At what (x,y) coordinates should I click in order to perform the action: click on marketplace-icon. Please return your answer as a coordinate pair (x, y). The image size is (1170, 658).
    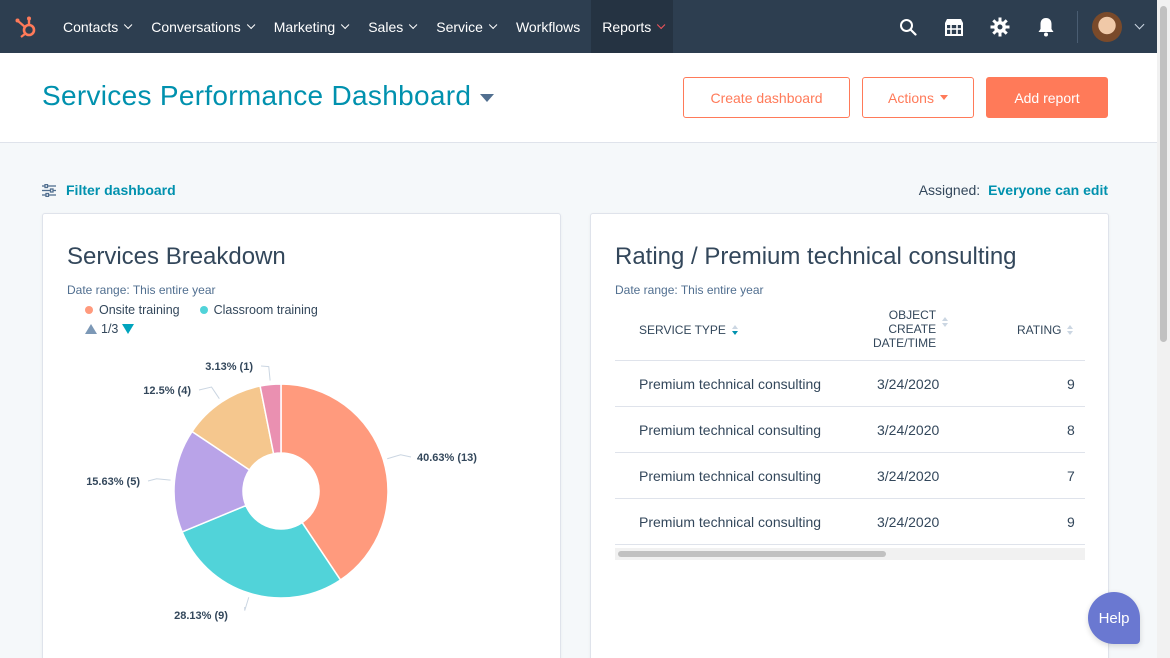
    Looking at the image, I should click on (954, 26).